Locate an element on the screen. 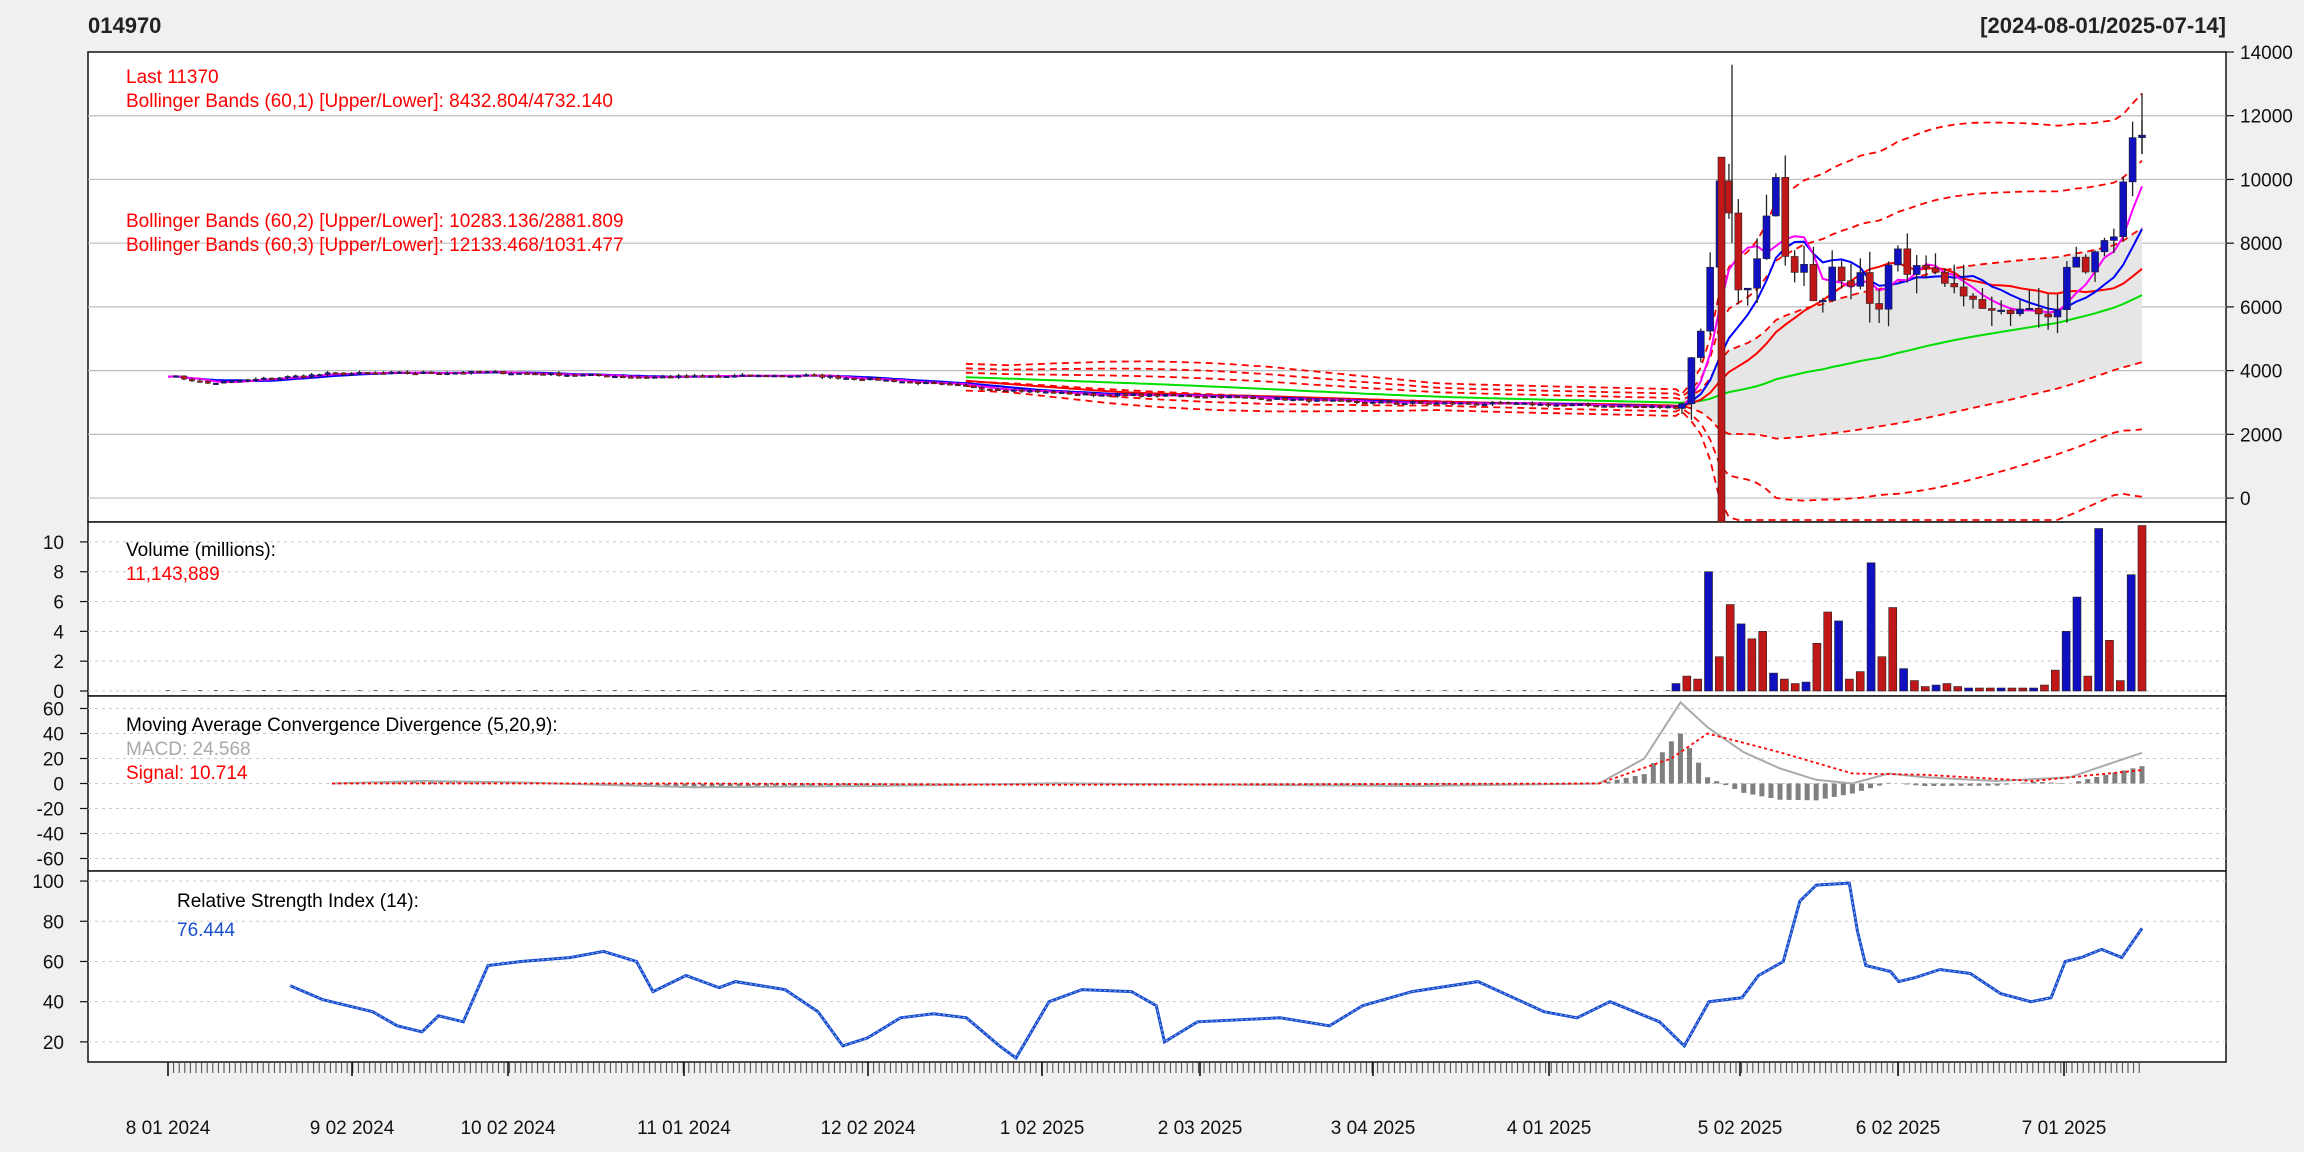 This screenshot has height=1152, width=2304. bollinger-band-u1 is located at coordinates (1554, 314).